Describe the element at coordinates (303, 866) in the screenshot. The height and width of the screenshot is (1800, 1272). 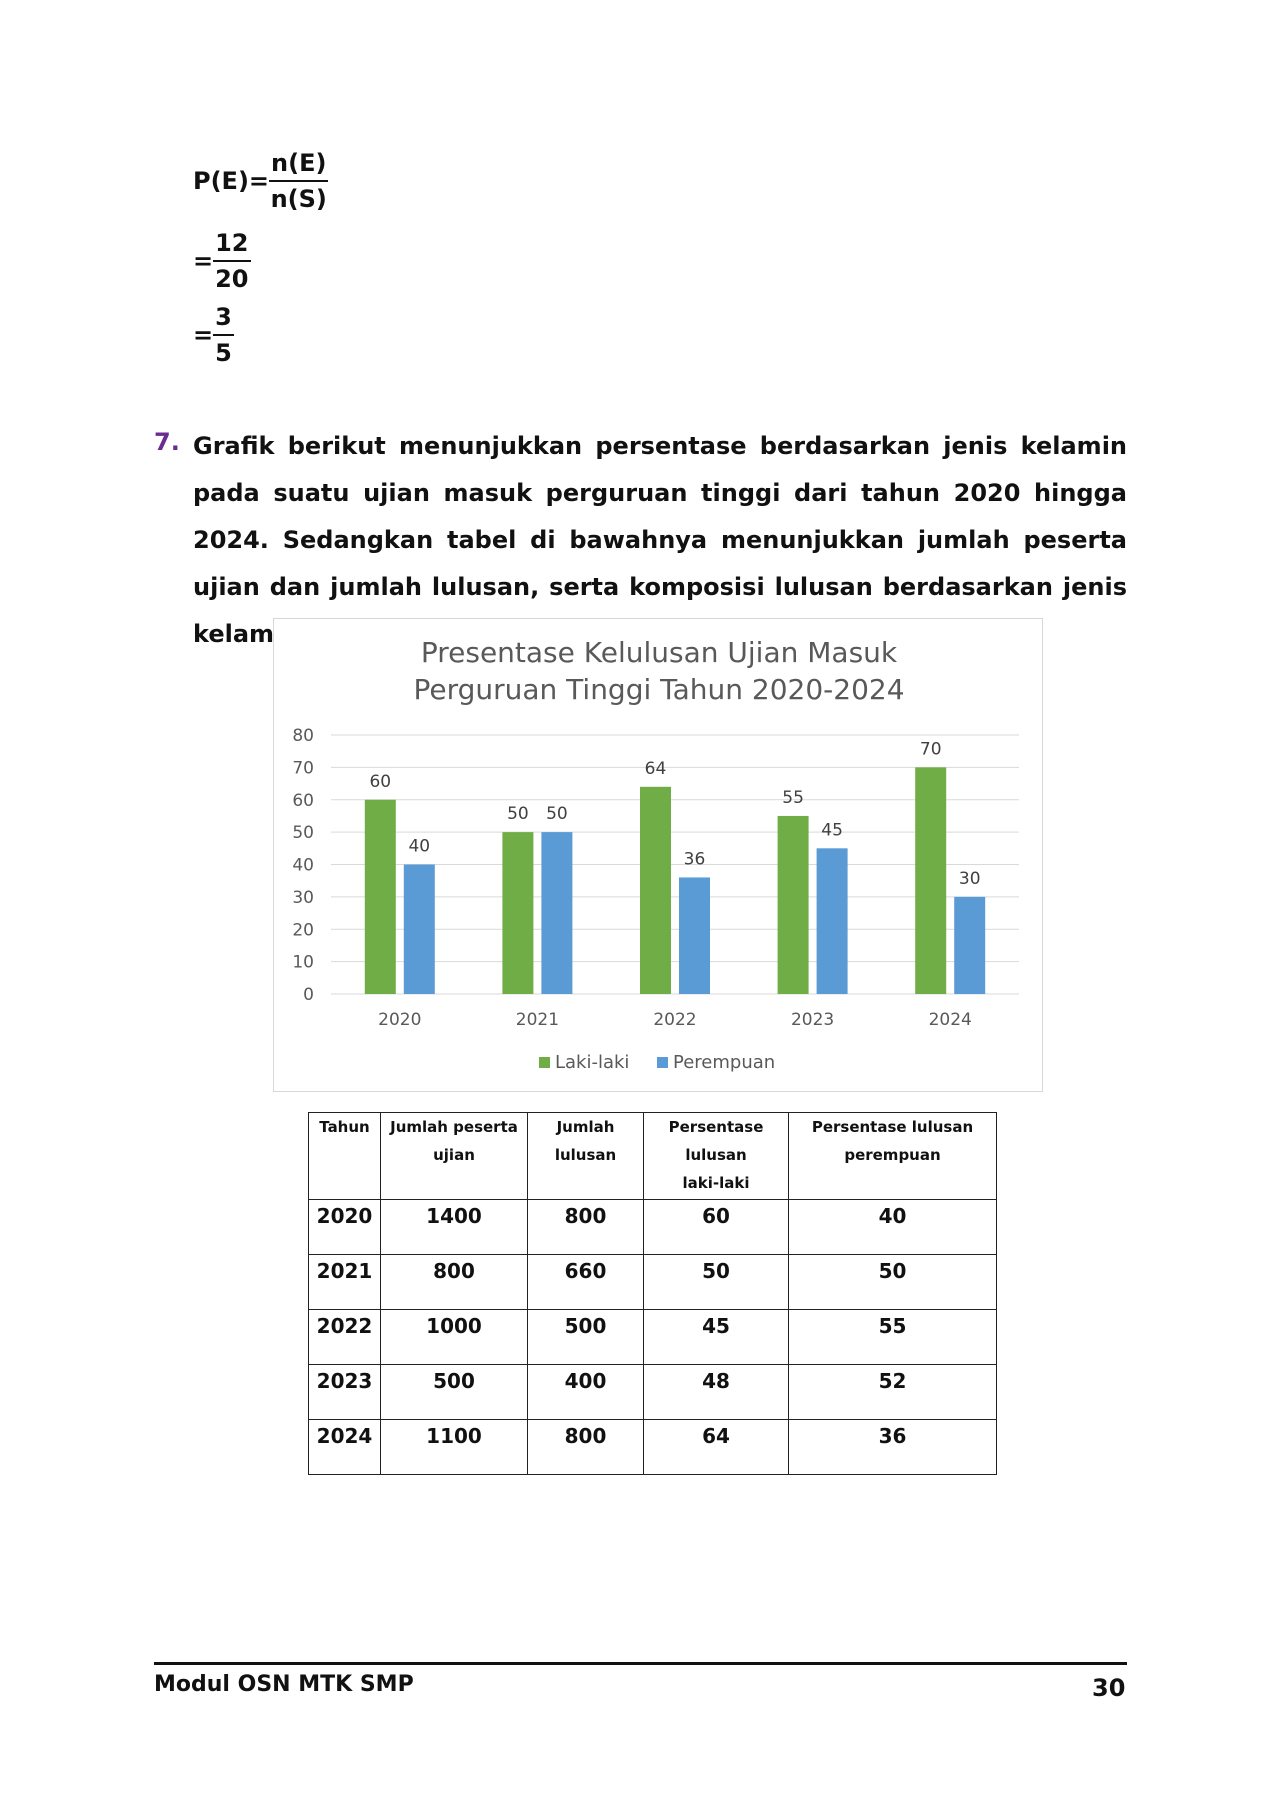
I see `y-tick-label: 40` at that location.